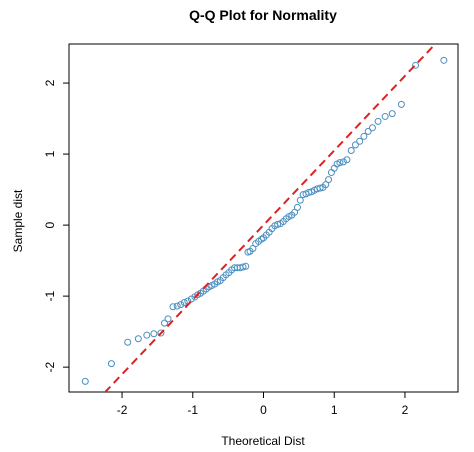  What do you see at coordinates (263, 441) in the screenshot?
I see `x-axis-label: Theoretical Dist` at bounding box center [263, 441].